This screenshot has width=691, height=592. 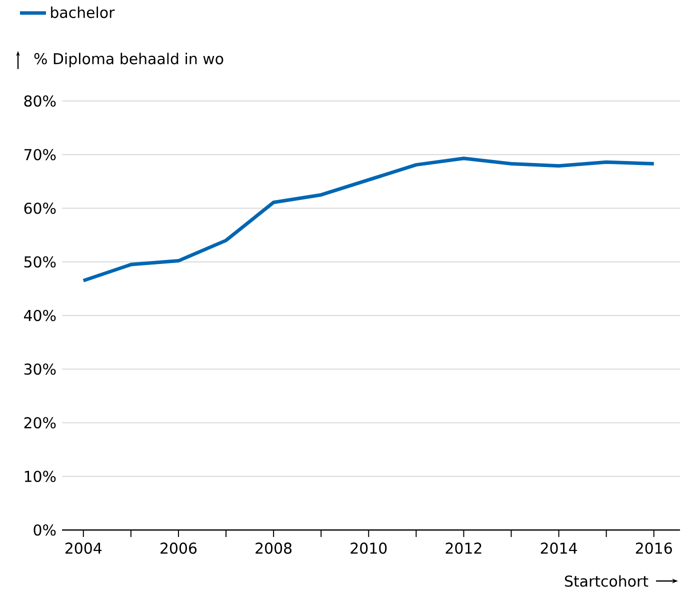 I want to click on y-tick-label: 0%, so click(x=45, y=530).